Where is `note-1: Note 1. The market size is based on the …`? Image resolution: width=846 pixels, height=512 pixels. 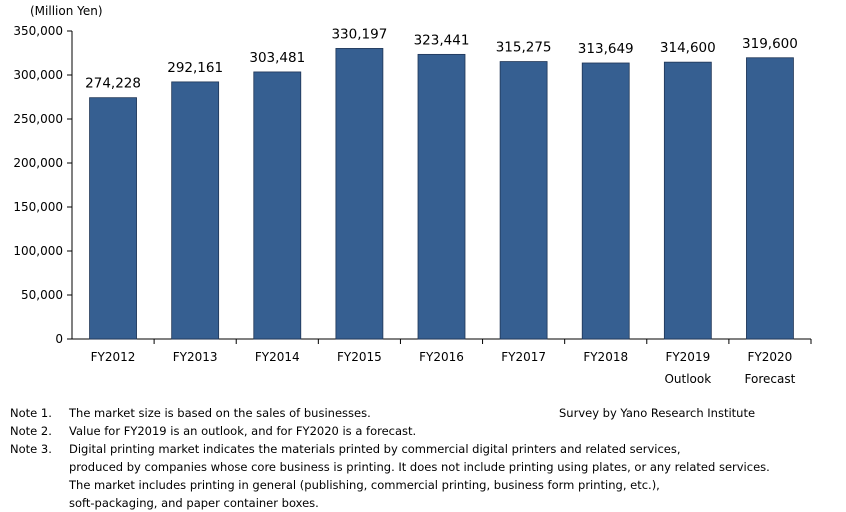 note-1: Note 1. The market size is based on the … is located at coordinates (390, 413).